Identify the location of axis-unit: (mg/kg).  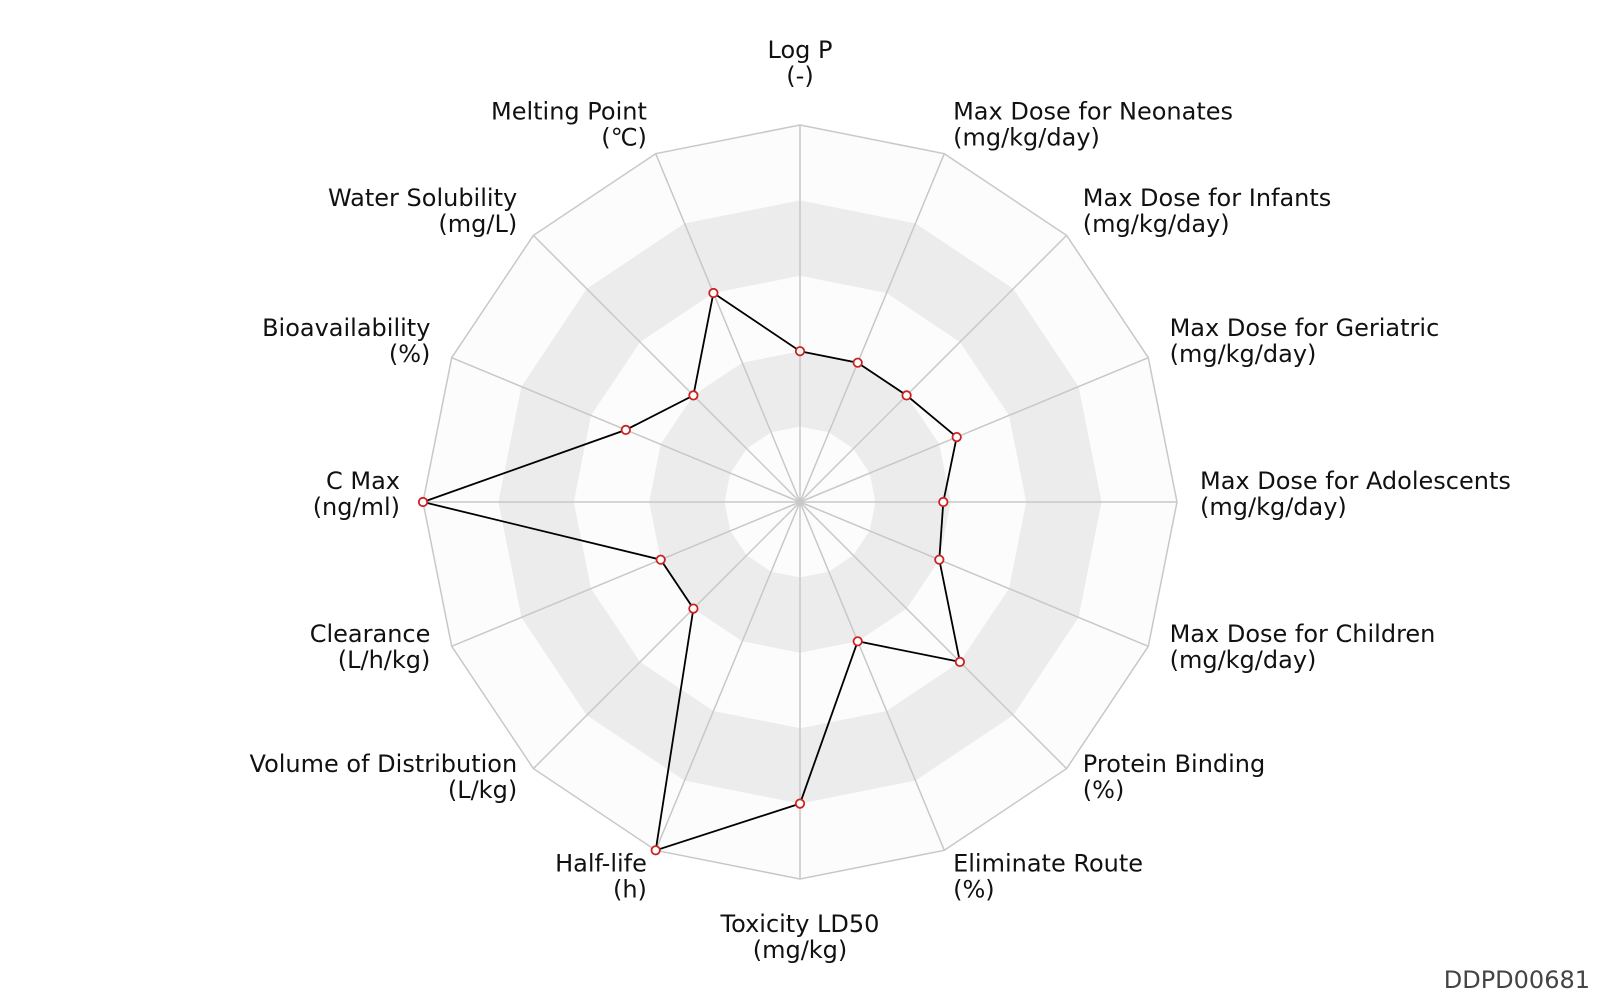
(800, 950).